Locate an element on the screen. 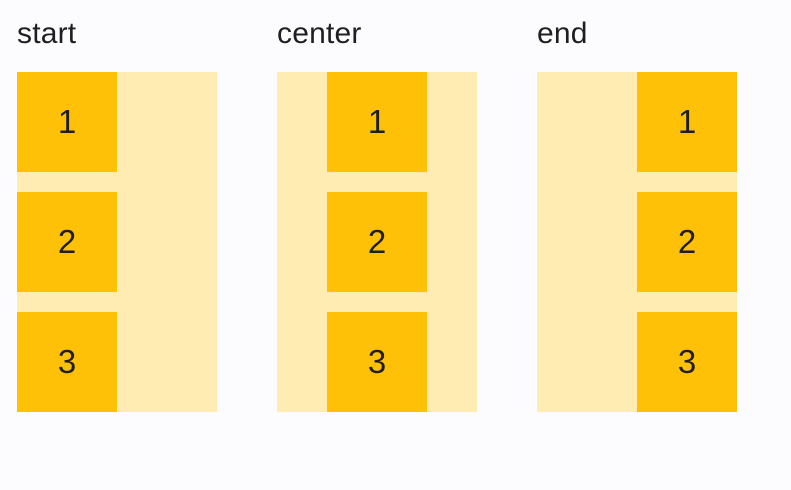 The width and height of the screenshot is (791, 490). example-label-center: center is located at coordinates (319, 33).